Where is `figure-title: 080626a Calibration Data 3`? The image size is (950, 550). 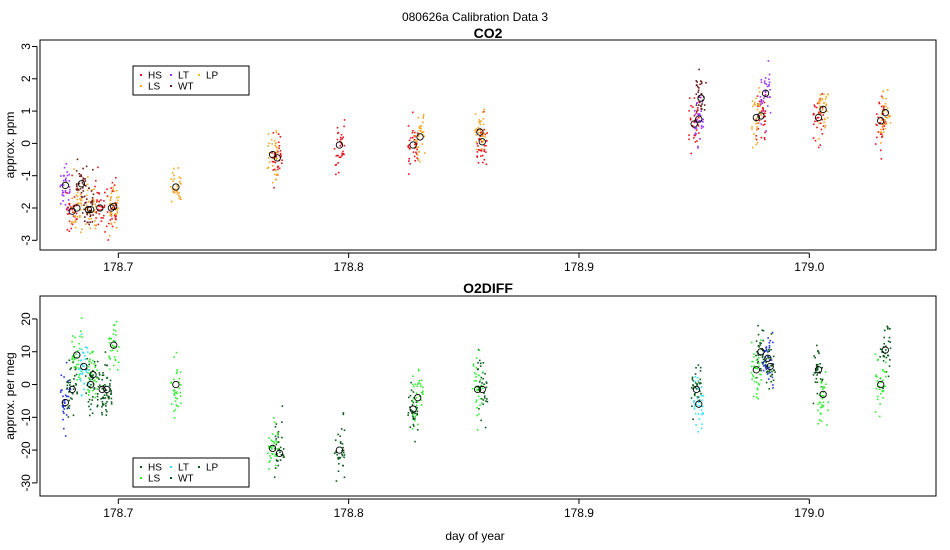
figure-title: 080626a Calibration Data 3 is located at coordinates (475, 17).